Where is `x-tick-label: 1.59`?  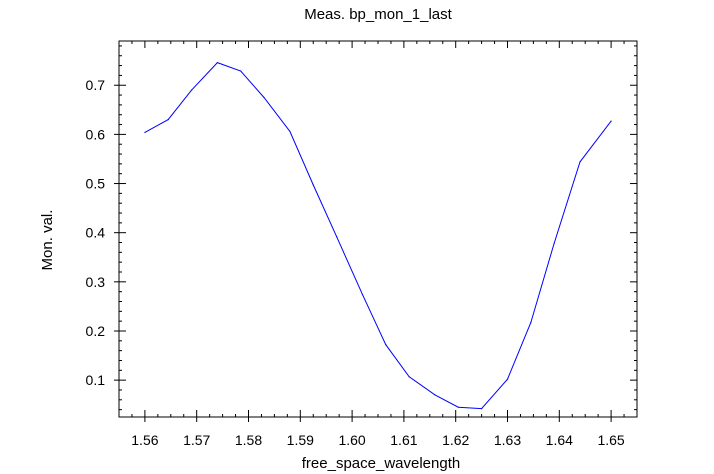 x-tick-label: 1.59 is located at coordinates (300, 440).